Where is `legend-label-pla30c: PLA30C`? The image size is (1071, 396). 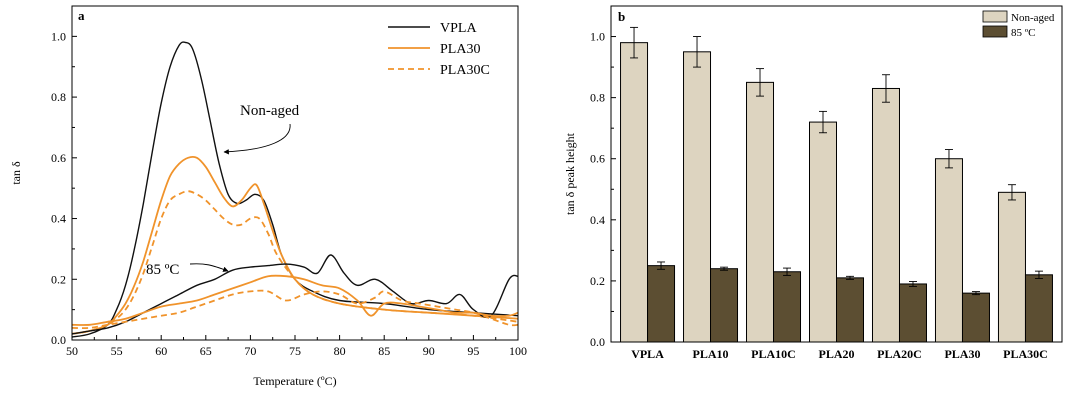
legend-label-pla30c: PLA30C is located at coordinates (465, 70).